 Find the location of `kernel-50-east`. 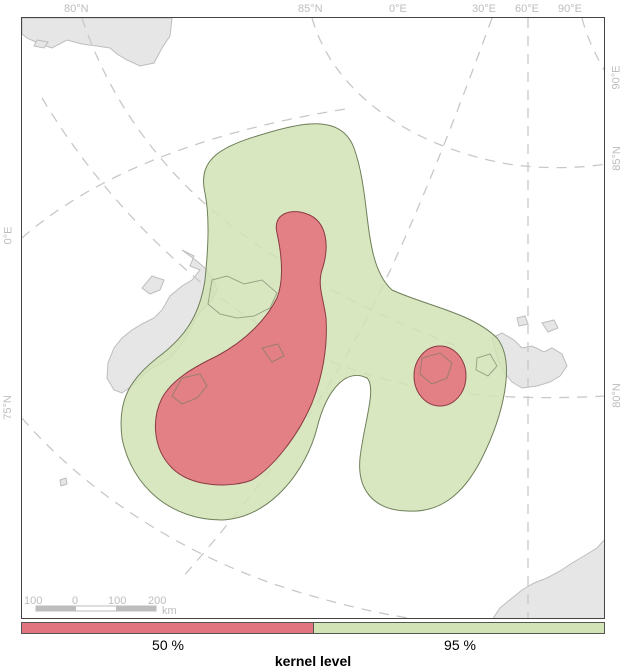

kernel-50-east is located at coordinates (440, 376).